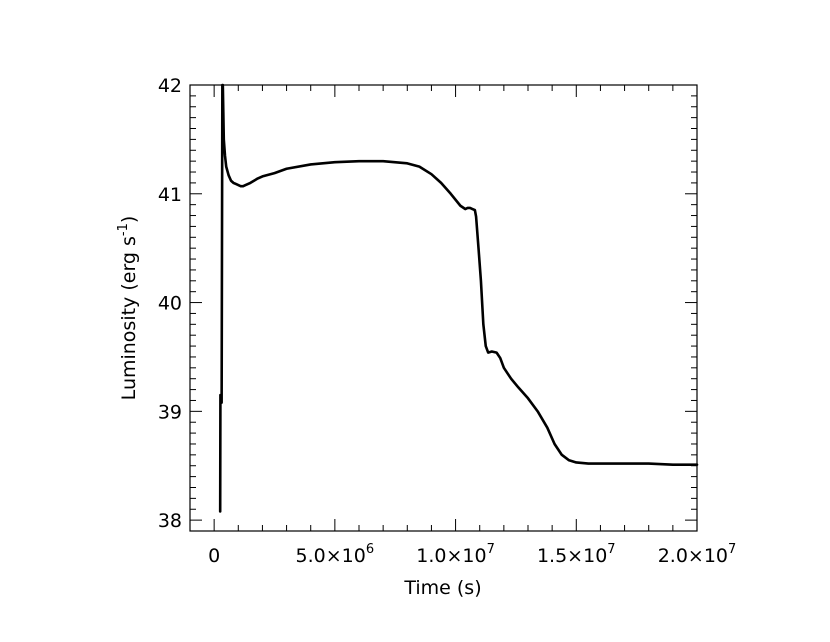  I want to click on y-tick-label: 39, so click(170, 412).